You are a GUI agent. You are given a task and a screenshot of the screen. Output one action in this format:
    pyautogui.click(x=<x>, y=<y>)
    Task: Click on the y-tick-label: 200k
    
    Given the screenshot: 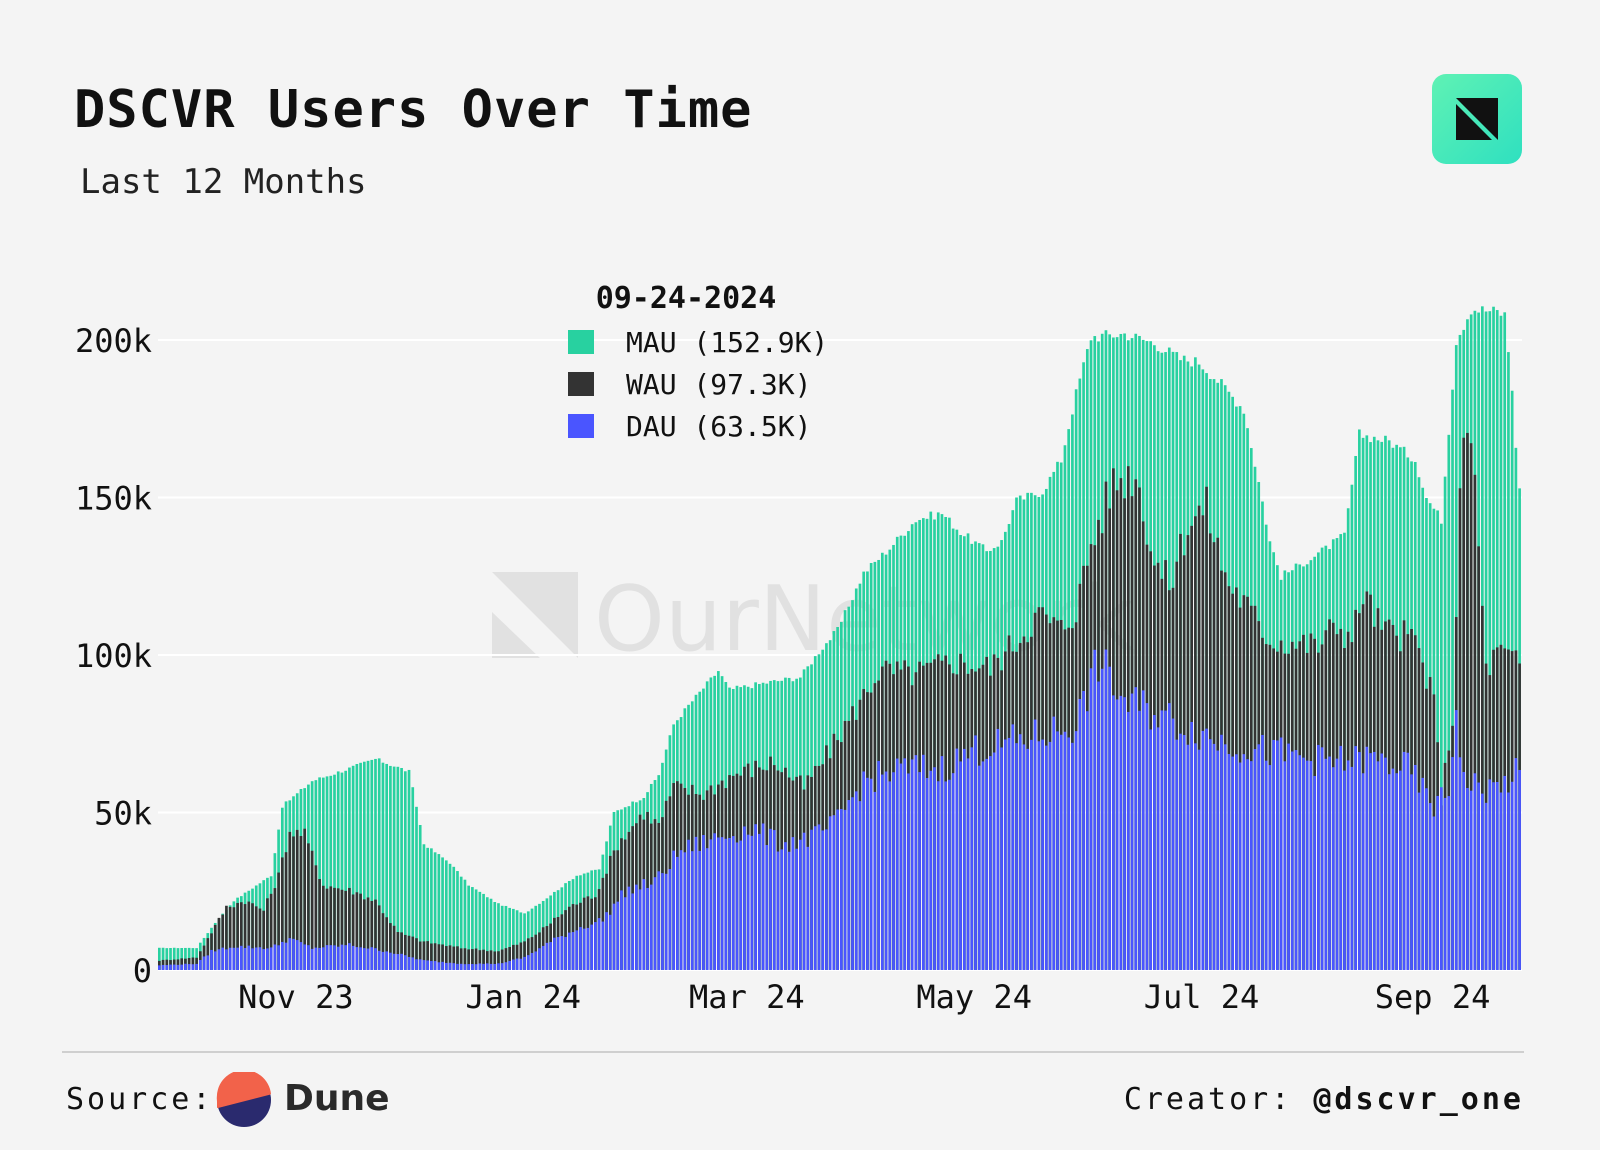 What is the action you would take?
    pyautogui.click(x=113, y=341)
    